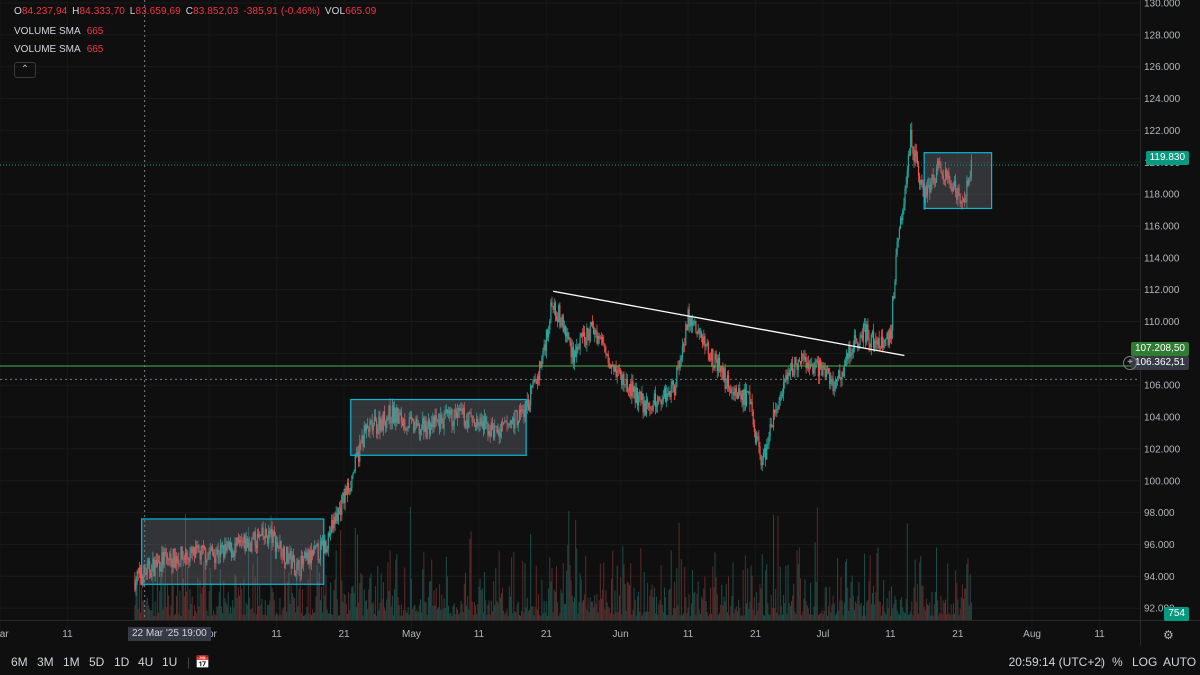 The image size is (1200, 675). Describe the element at coordinates (19, 662) in the screenshot. I see `timeframe-6m: 6M` at that location.